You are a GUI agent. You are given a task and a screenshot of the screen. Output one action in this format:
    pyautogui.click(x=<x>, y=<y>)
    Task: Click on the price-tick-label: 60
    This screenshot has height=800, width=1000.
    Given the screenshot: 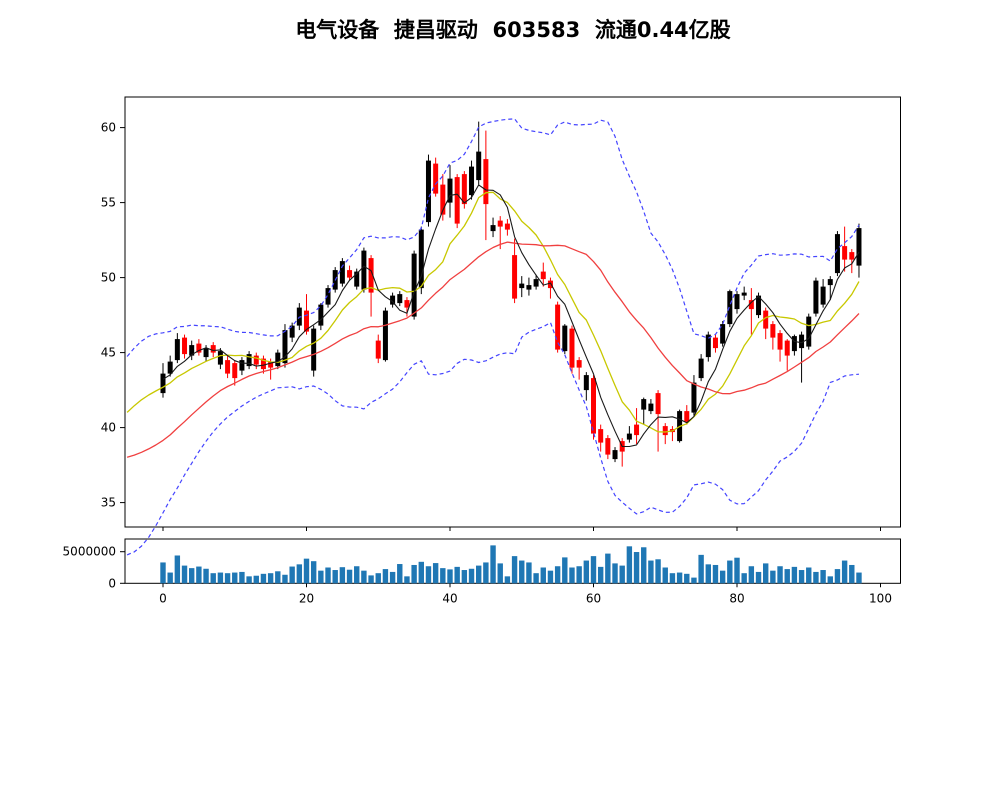 What is the action you would take?
    pyautogui.click(x=108, y=128)
    